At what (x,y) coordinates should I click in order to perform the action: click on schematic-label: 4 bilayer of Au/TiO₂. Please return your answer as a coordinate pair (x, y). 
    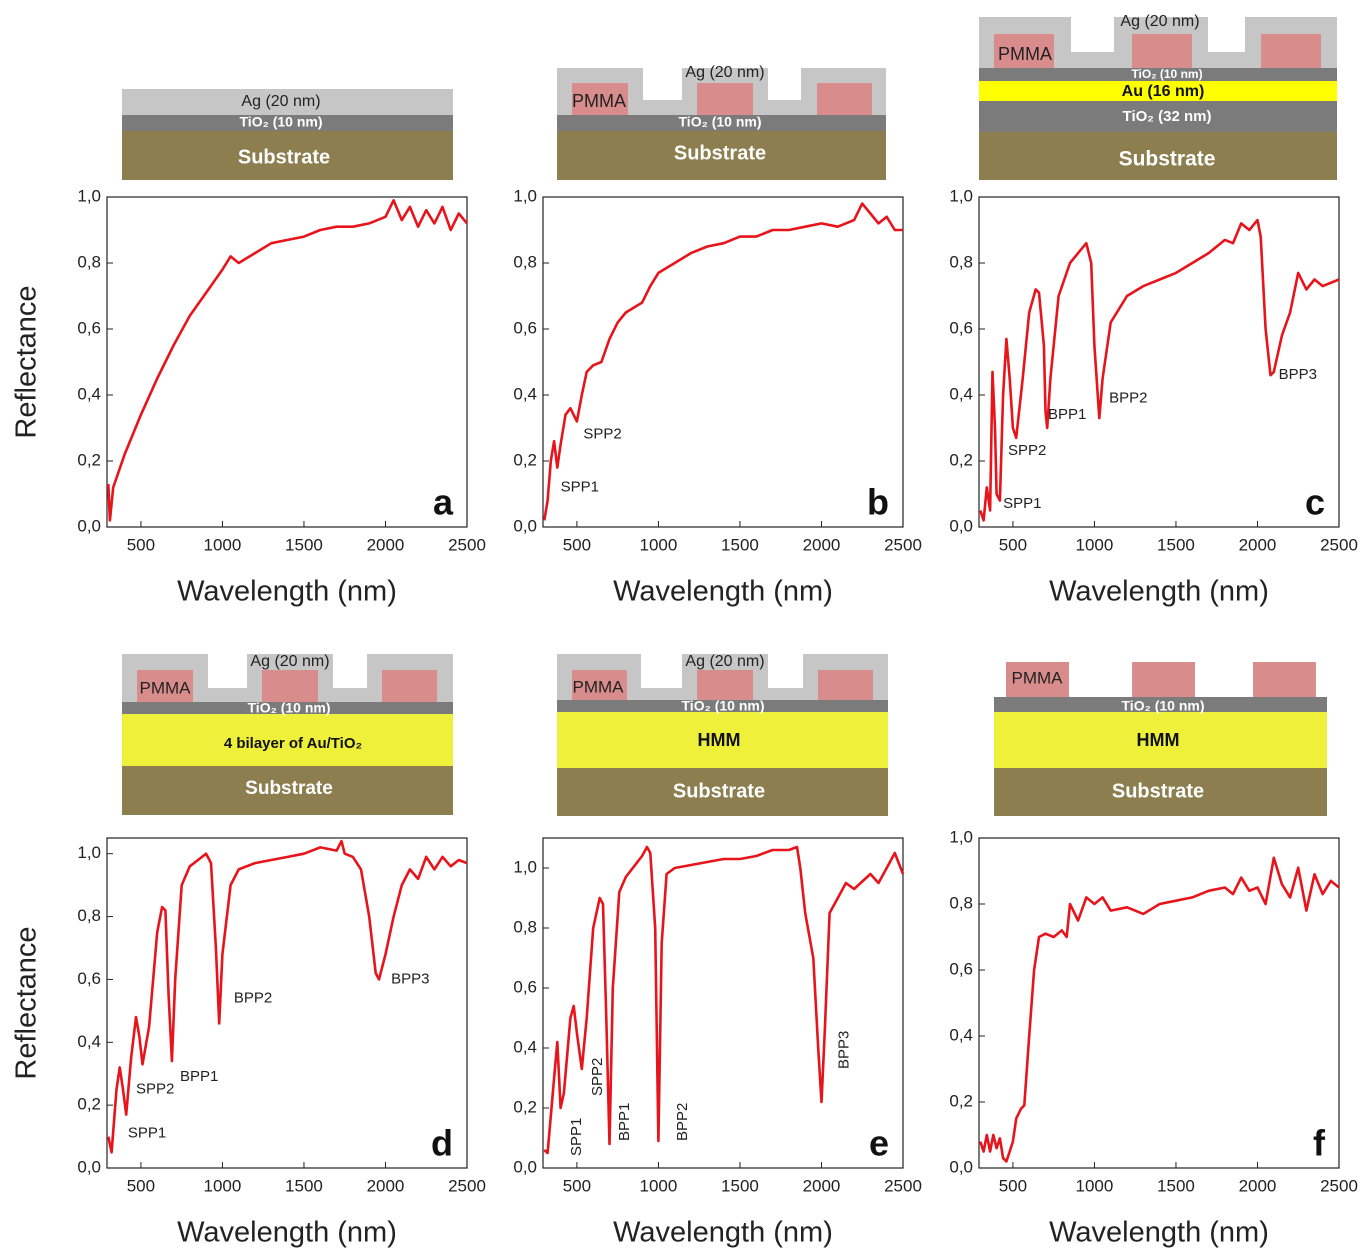
    Looking at the image, I should click on (293, 743).